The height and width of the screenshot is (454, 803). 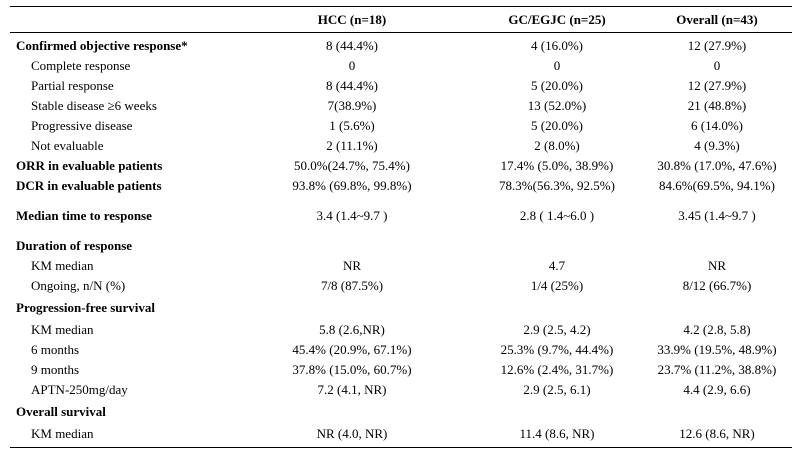 I want to click on table-row: Progression-free survival, so click(x=401, y=308).